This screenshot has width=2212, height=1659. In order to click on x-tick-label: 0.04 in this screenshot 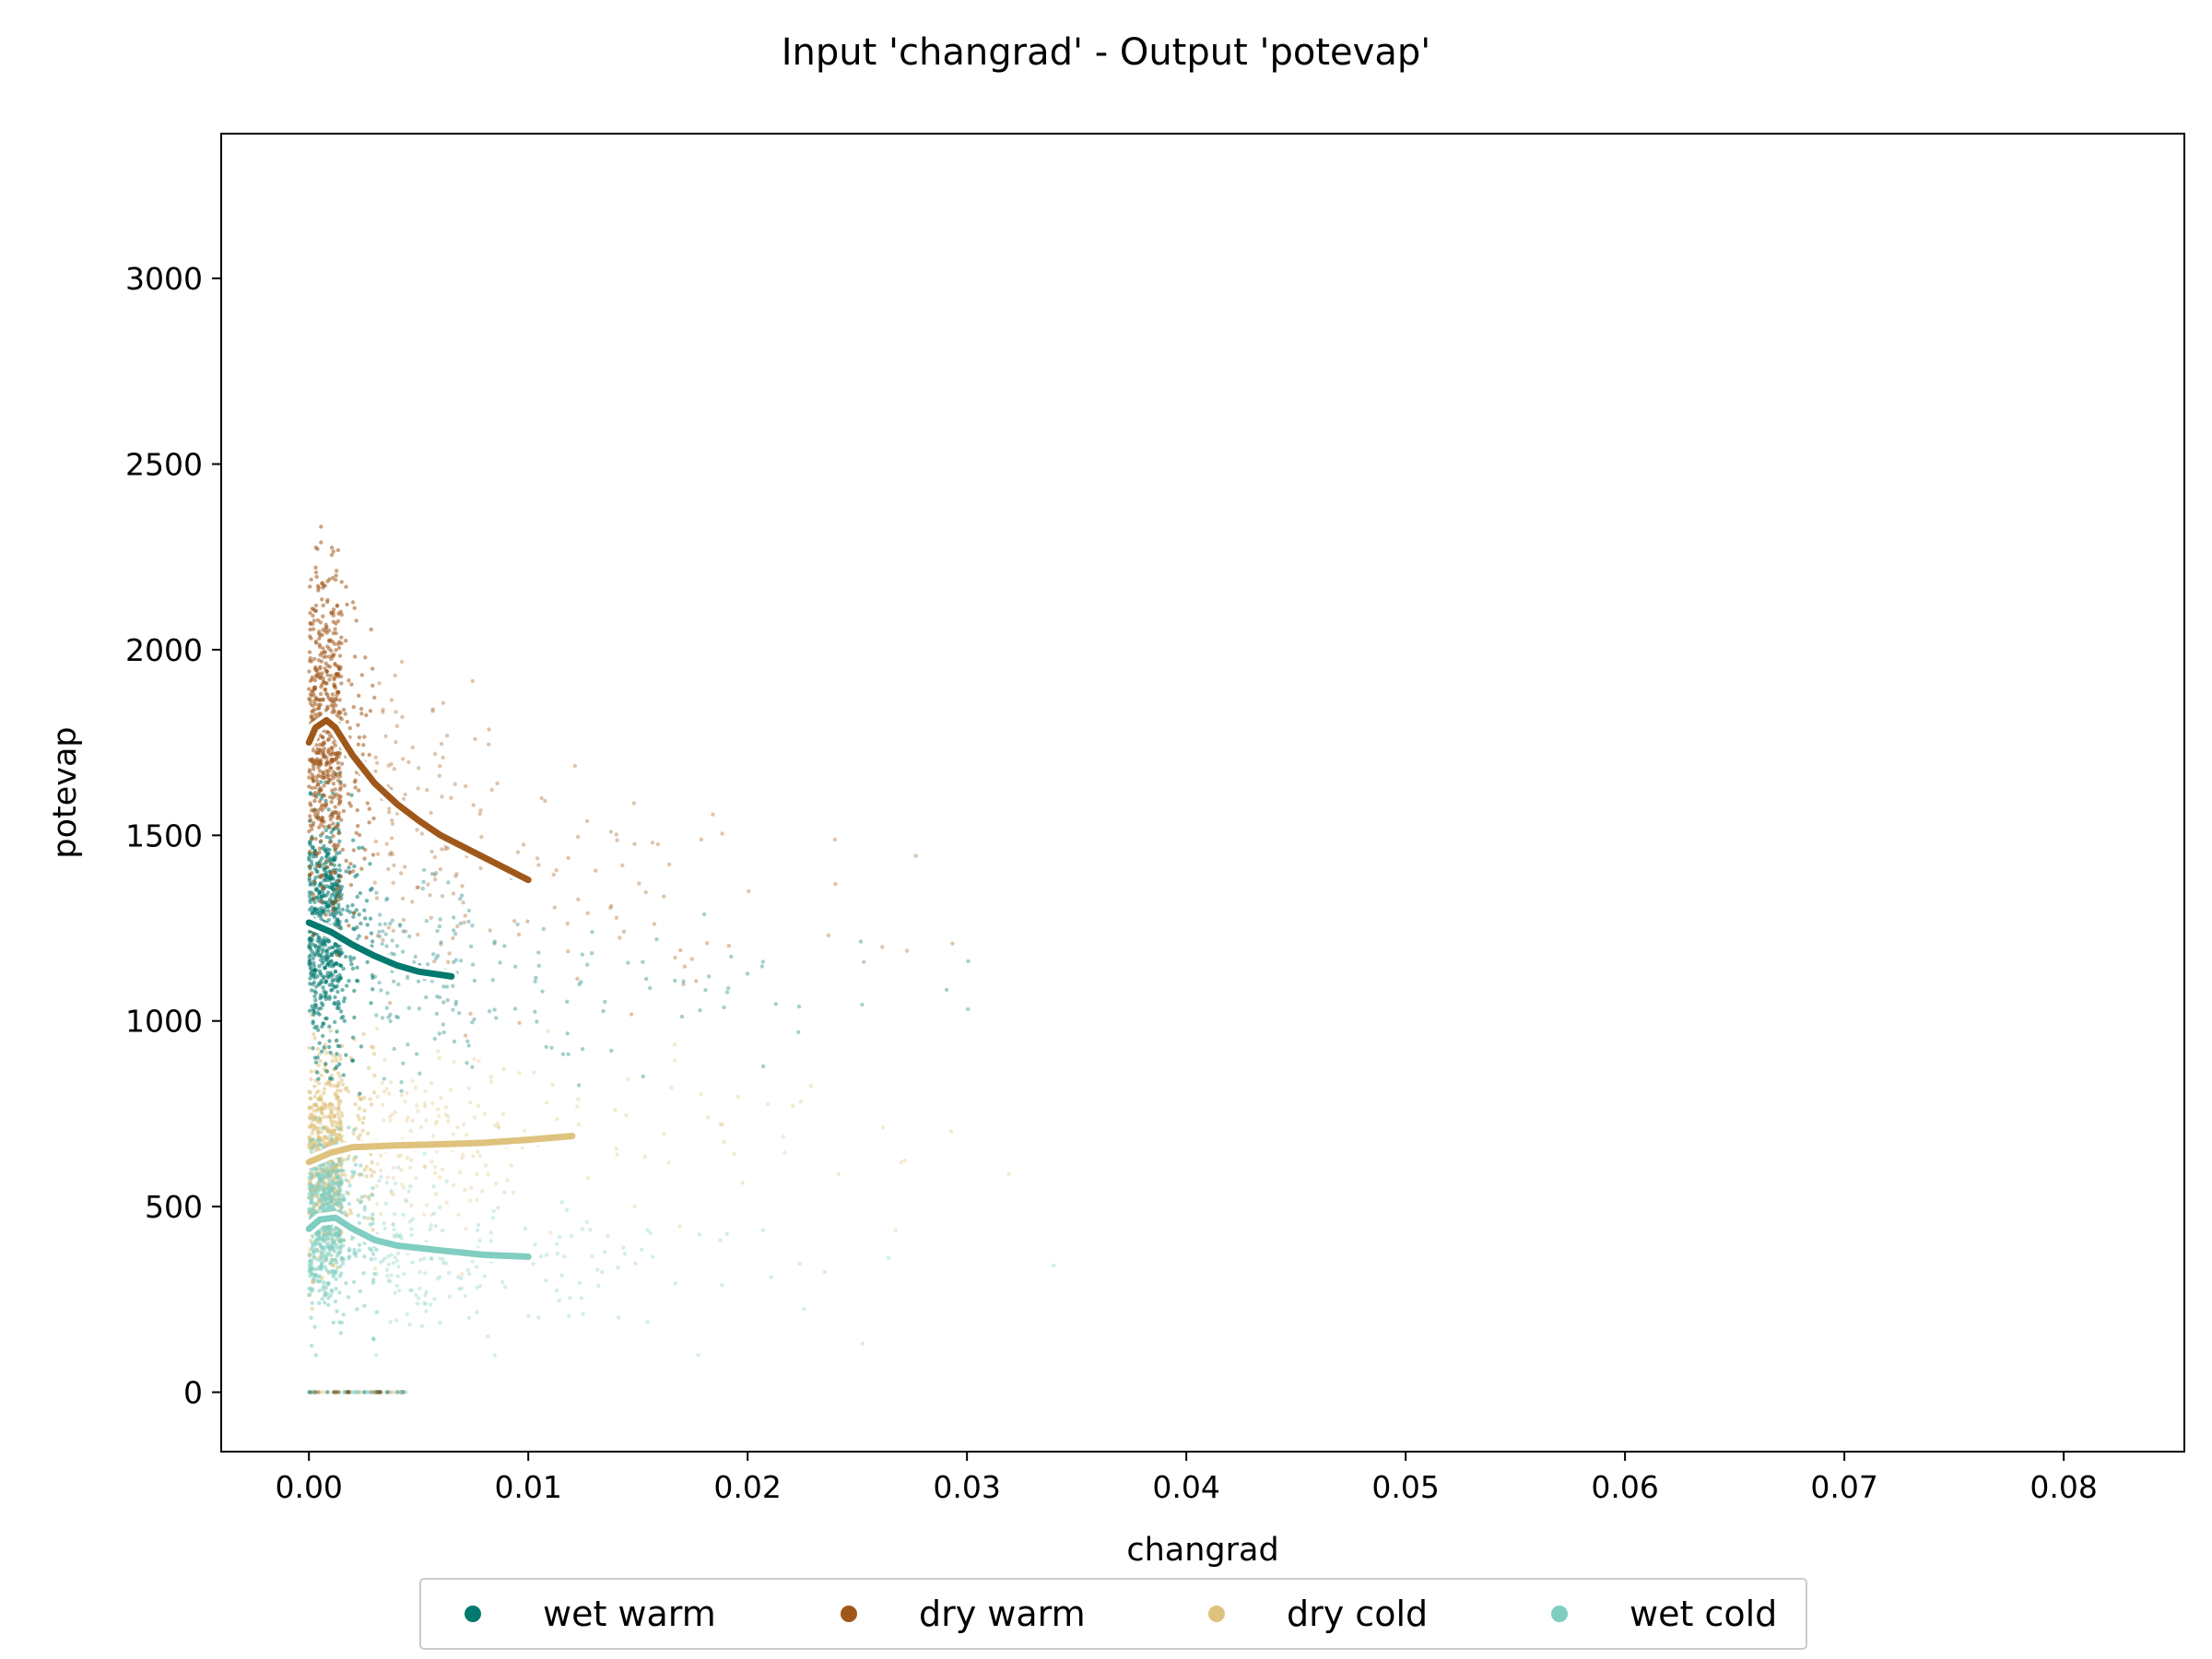, I will do `click(1185, 1487)`.